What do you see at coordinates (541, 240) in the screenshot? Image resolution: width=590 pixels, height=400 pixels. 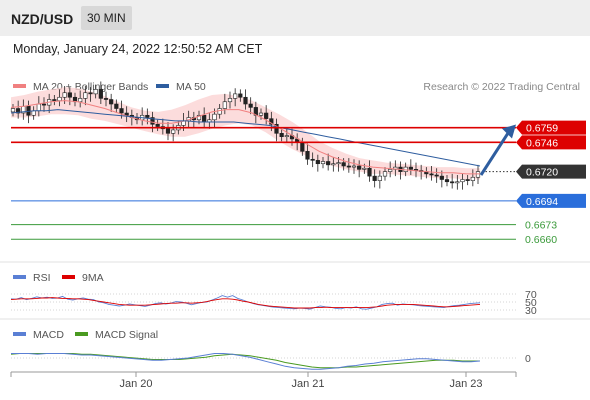 I see `level-price-label: 0.6660` at bounding box center [541, 240].